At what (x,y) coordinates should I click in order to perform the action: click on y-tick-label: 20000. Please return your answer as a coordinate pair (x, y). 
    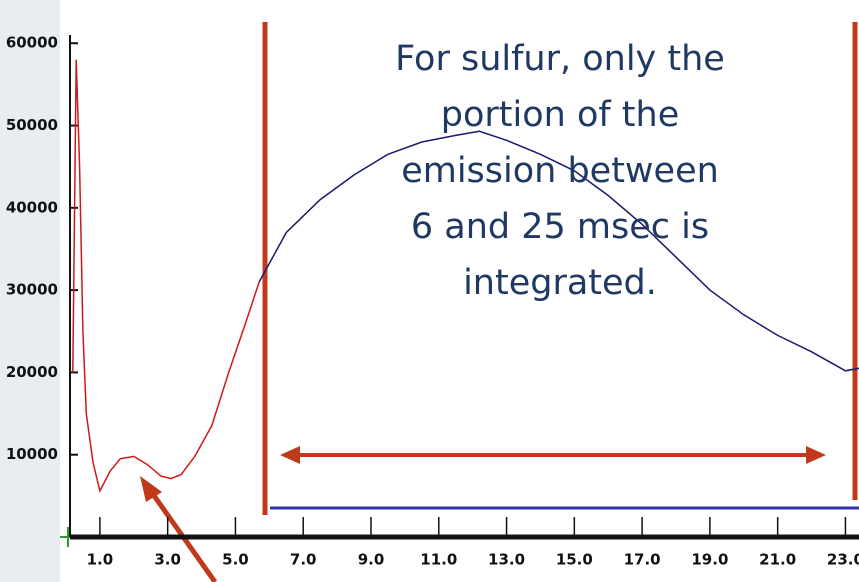
    Looking at the image, I should click on (32, 372).